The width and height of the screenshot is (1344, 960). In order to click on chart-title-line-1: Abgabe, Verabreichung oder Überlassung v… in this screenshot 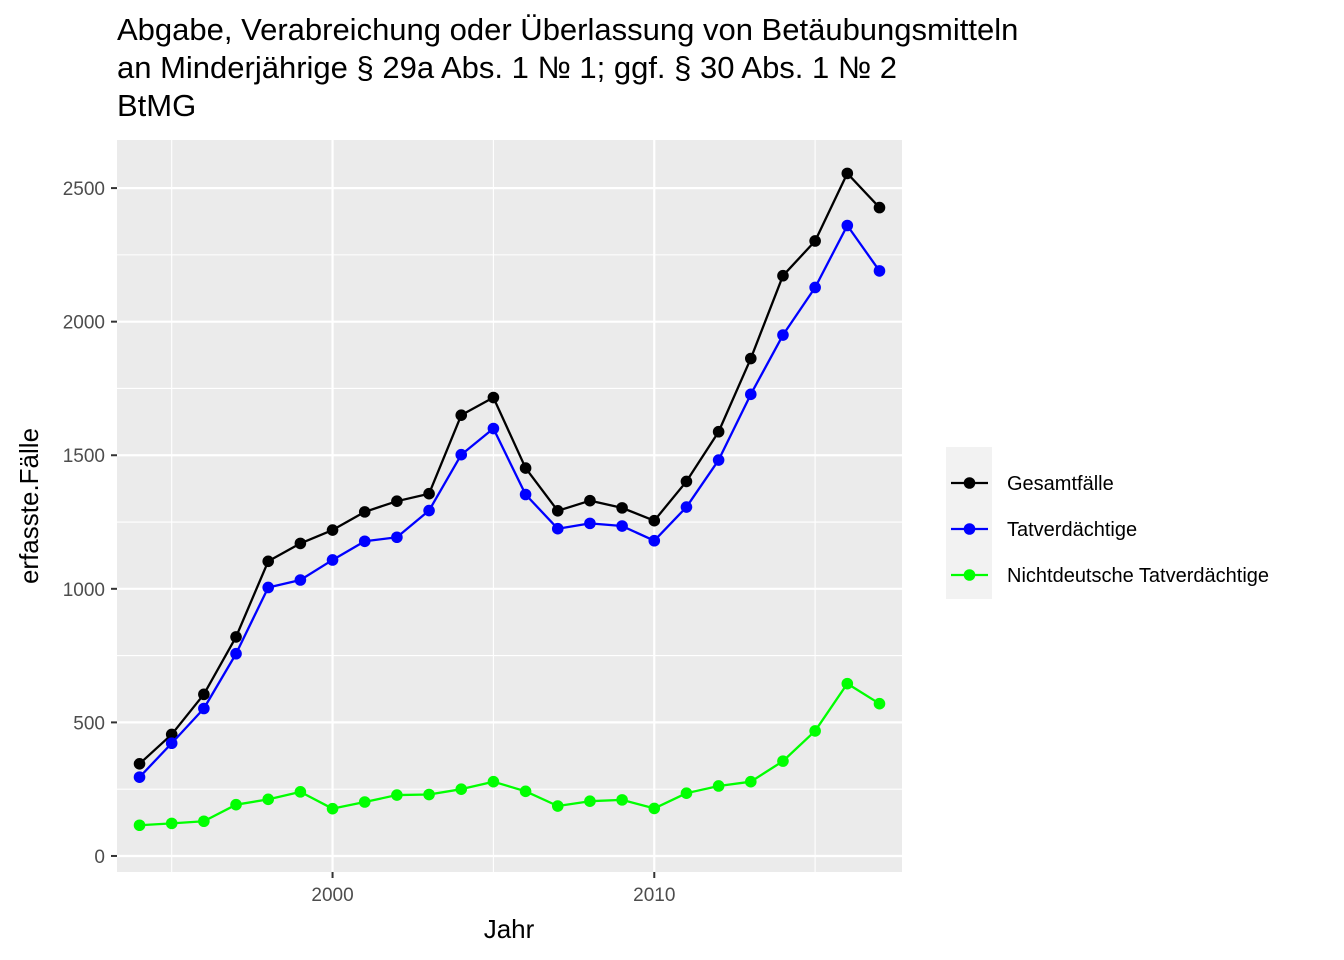, I will do `click(567, 29)`.